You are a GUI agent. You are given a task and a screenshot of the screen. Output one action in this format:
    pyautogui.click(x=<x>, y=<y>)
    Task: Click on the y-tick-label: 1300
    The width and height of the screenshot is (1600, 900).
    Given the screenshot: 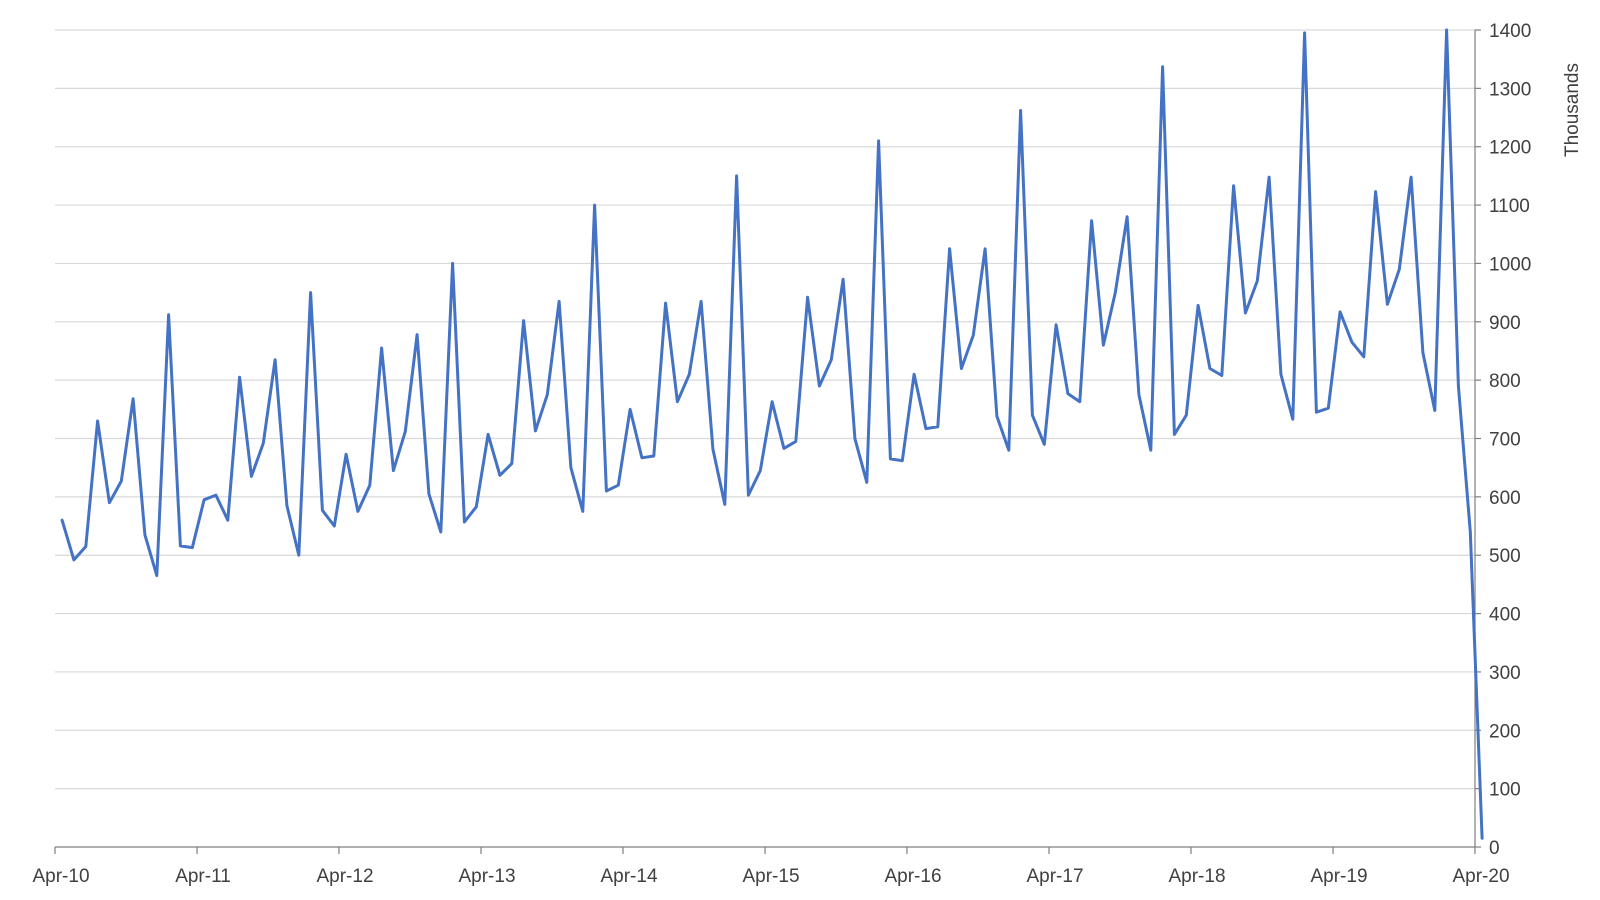 What is the action you would take?
    pyautogui.click(x=1510, y=89)
    